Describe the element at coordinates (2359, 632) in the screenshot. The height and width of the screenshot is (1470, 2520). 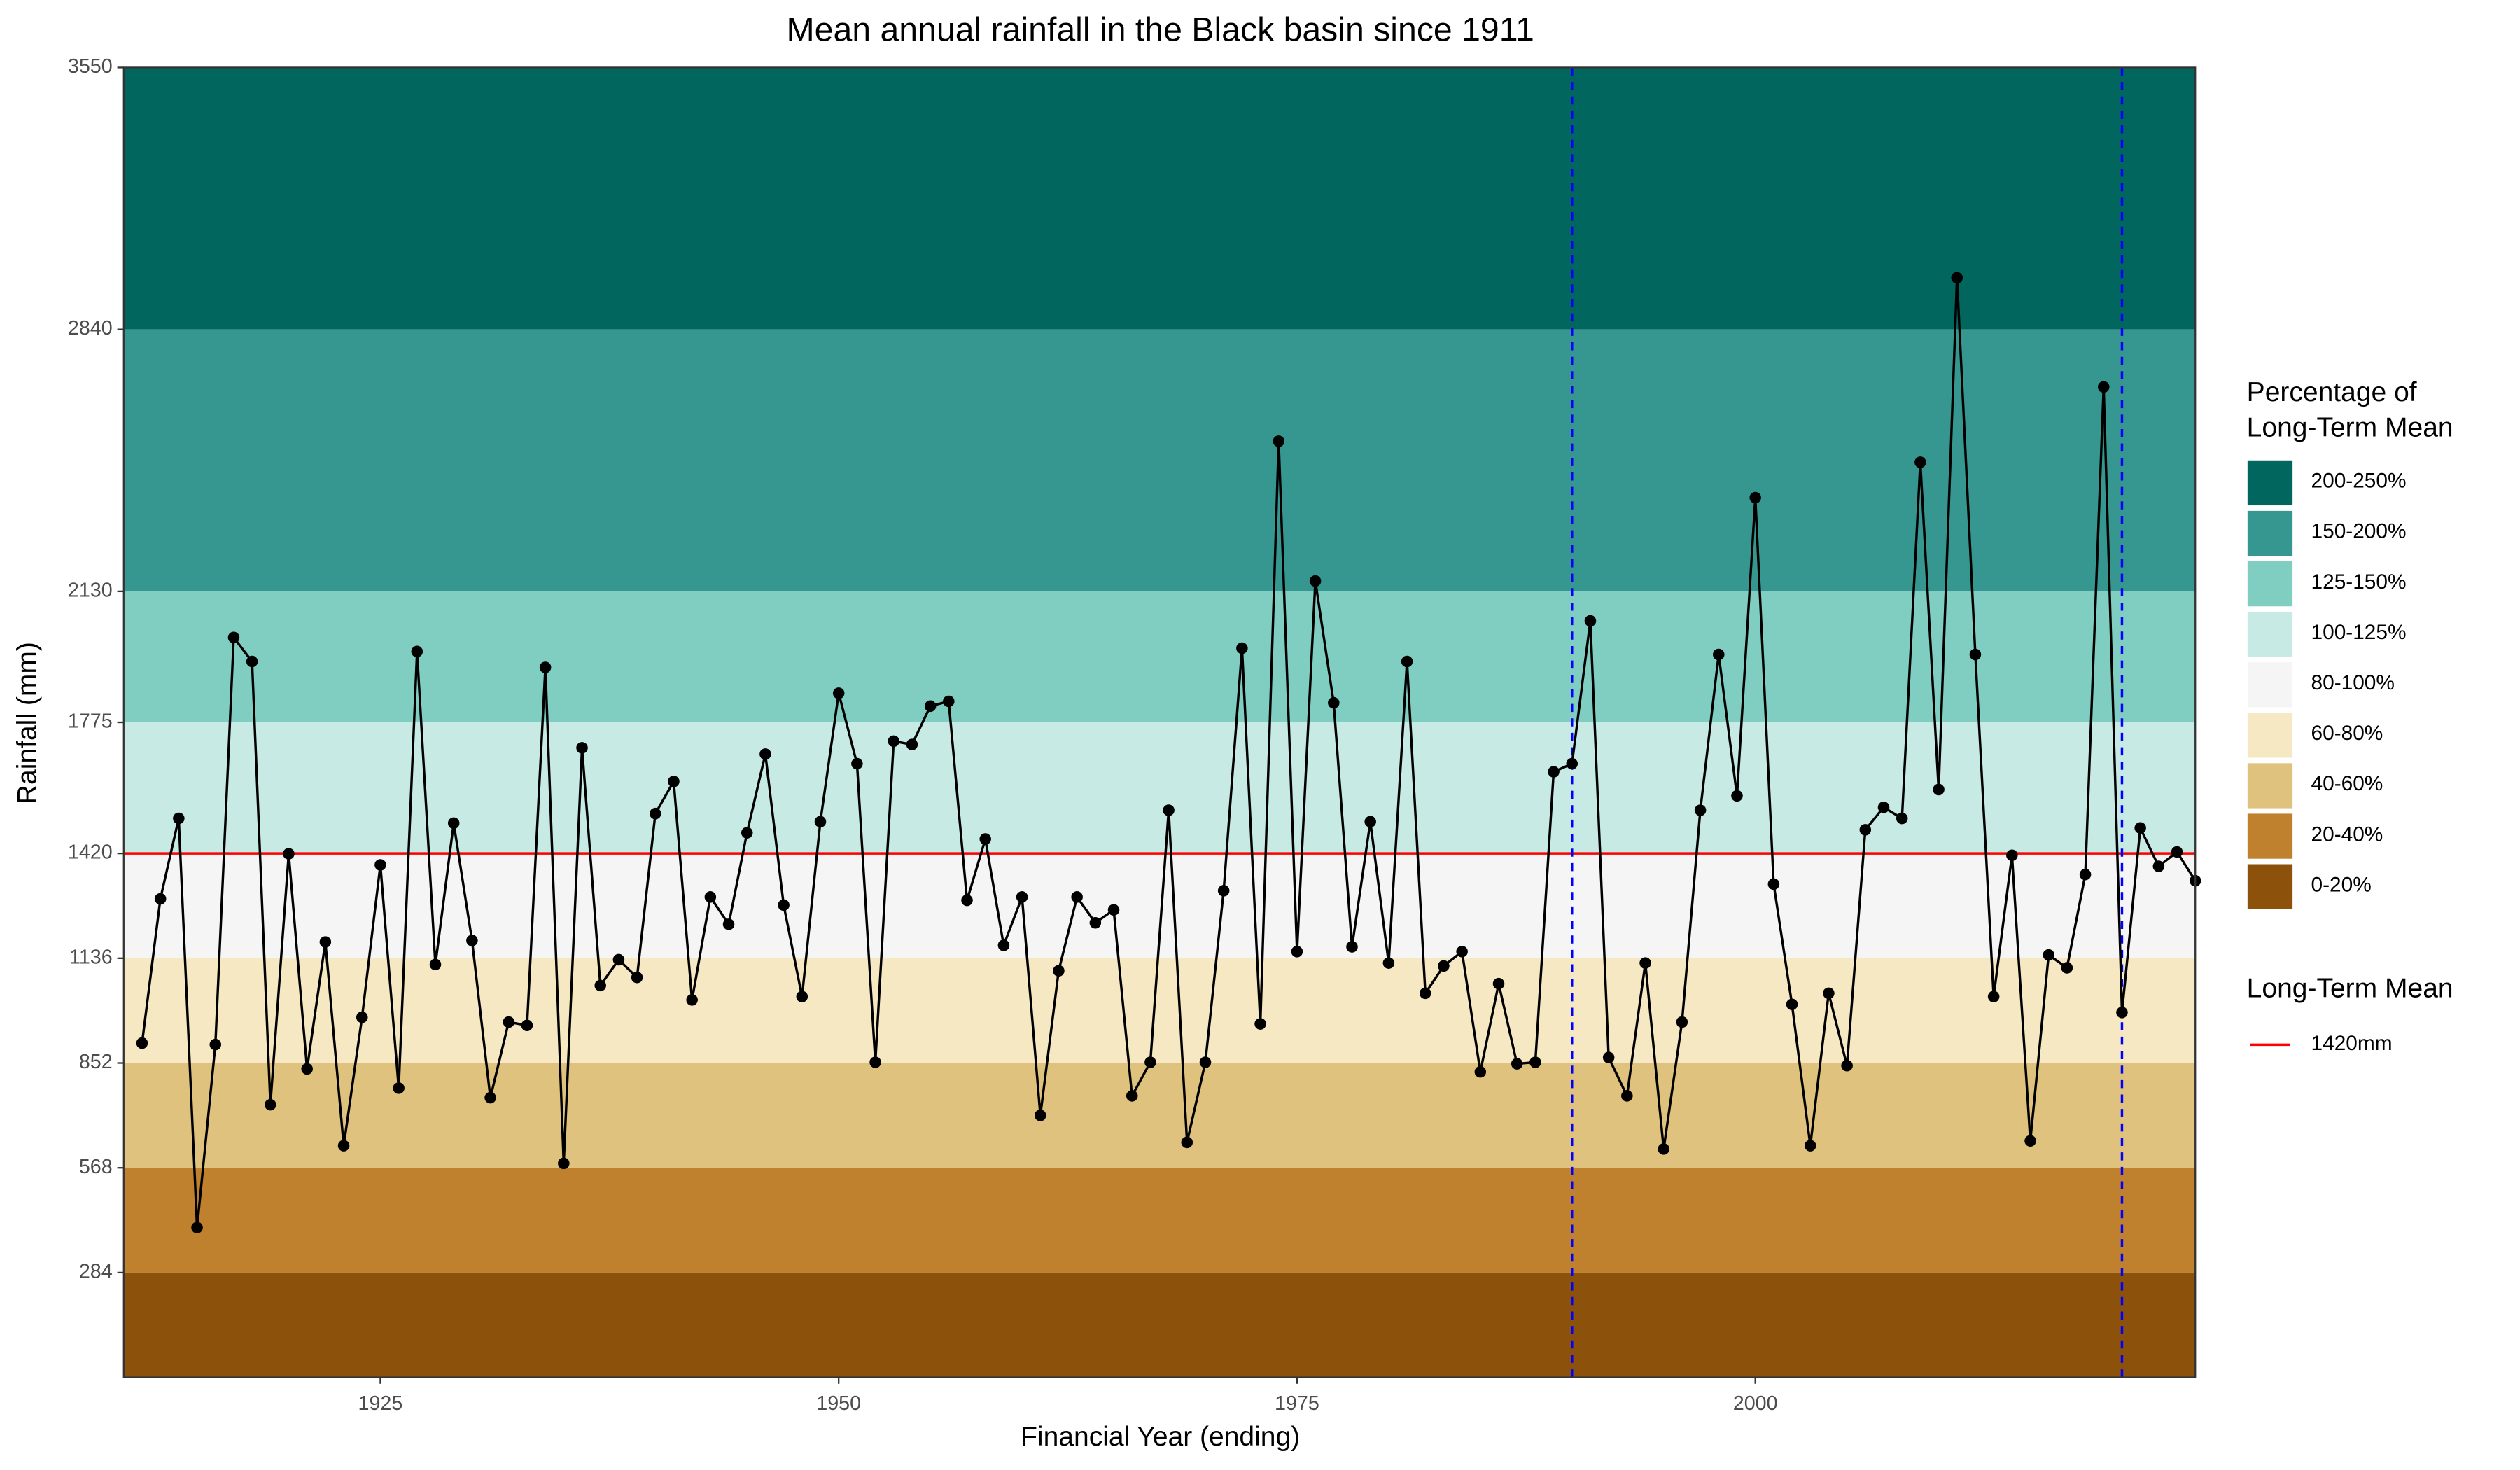
I see `legend-label: 100-125%` at that location.